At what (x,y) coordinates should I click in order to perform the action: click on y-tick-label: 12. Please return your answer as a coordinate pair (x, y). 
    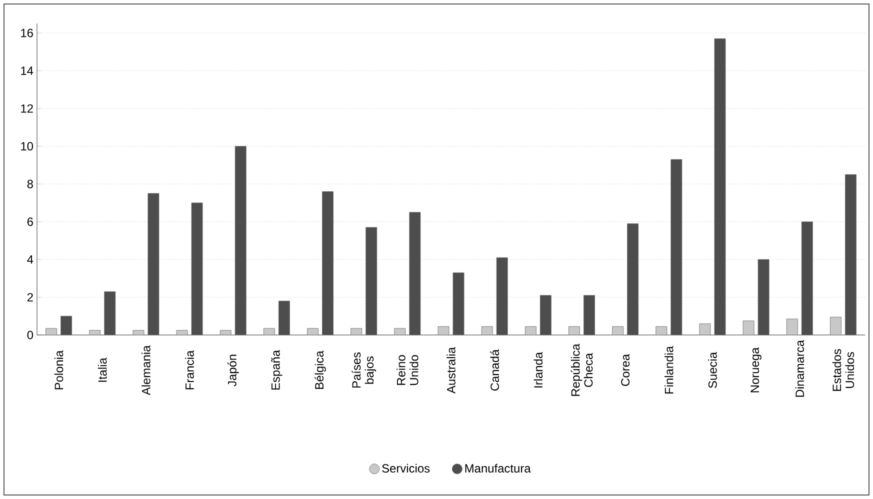
    Looking at the image, I should click on (27, 108).